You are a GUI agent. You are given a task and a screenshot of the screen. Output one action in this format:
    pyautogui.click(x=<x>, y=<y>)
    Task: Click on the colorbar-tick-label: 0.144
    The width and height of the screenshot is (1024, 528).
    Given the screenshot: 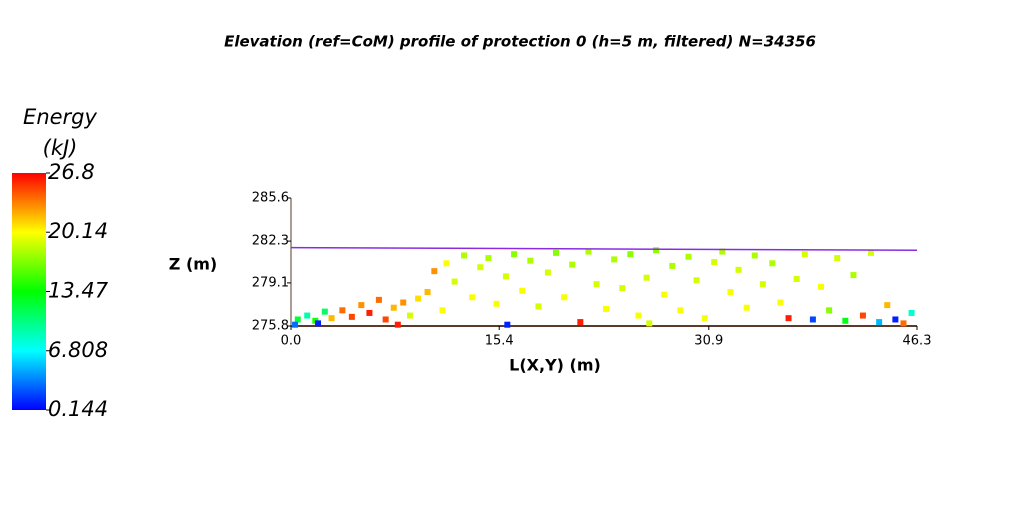 What is the action you would take?
    pyautogui.click(x=78, y=409)
    